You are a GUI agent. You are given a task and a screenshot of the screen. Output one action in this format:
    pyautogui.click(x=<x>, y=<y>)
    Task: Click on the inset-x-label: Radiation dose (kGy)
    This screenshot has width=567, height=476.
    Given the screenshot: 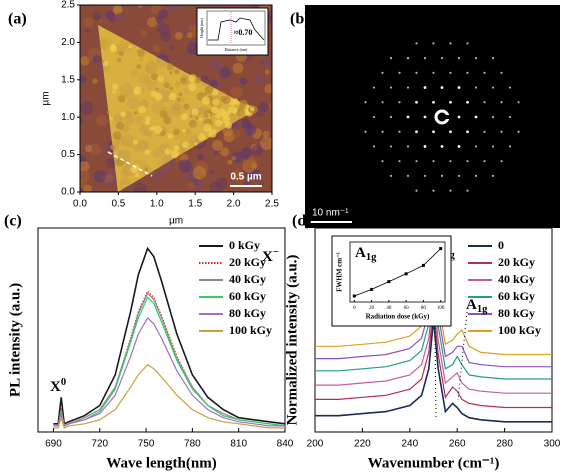 What is the action you would take?
    pyautogui.click(x=398, y=317)
    